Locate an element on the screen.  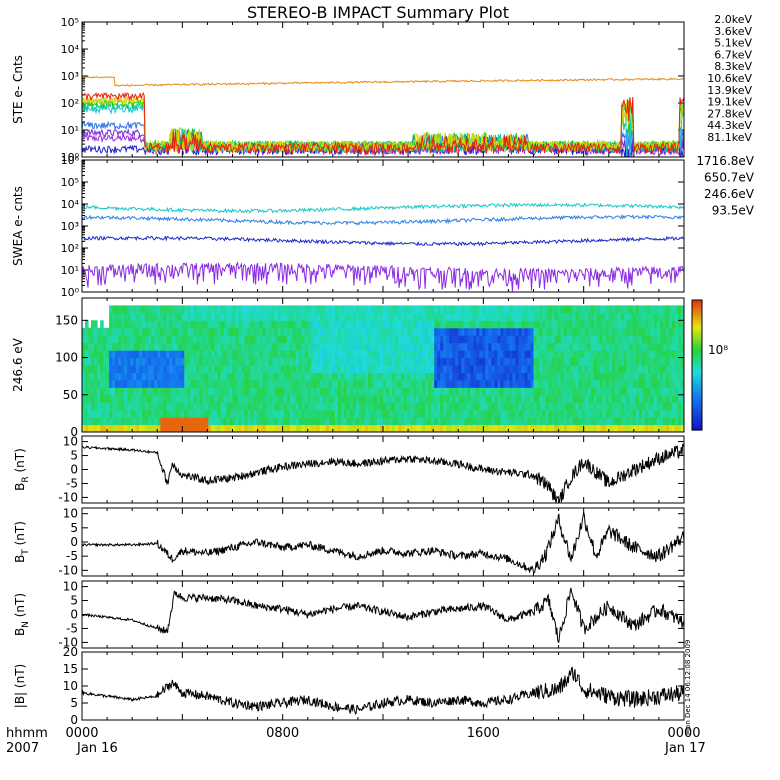
x-tick-label: 0000 is located at coordinates (81, 733).